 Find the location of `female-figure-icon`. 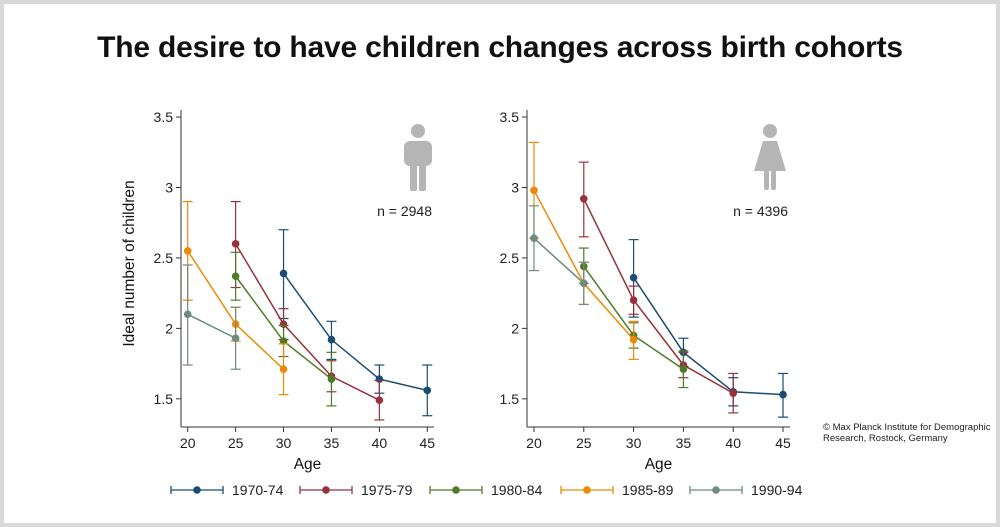

female-figure-icon is located at coordinates (770, 157).